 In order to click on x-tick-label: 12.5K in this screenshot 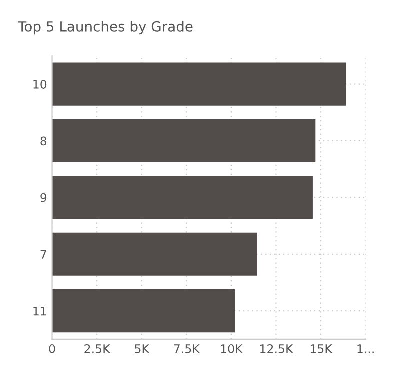, I will do `click(277, 349)`.